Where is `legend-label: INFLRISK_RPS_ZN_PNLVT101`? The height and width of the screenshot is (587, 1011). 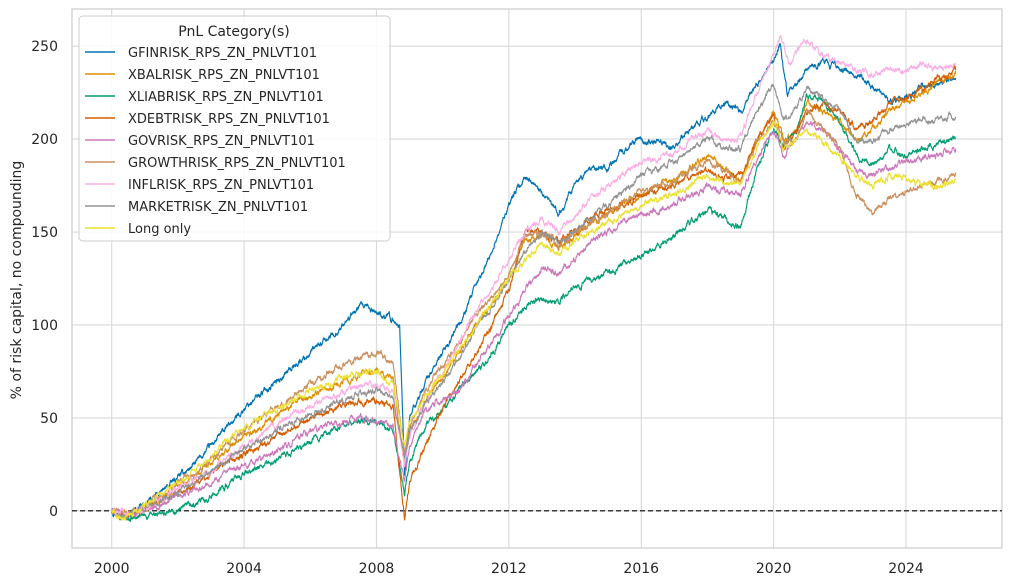
legend-label: INFLRISK_RPS_ZN_PNLVT101 is located at coordinates (221, 185).